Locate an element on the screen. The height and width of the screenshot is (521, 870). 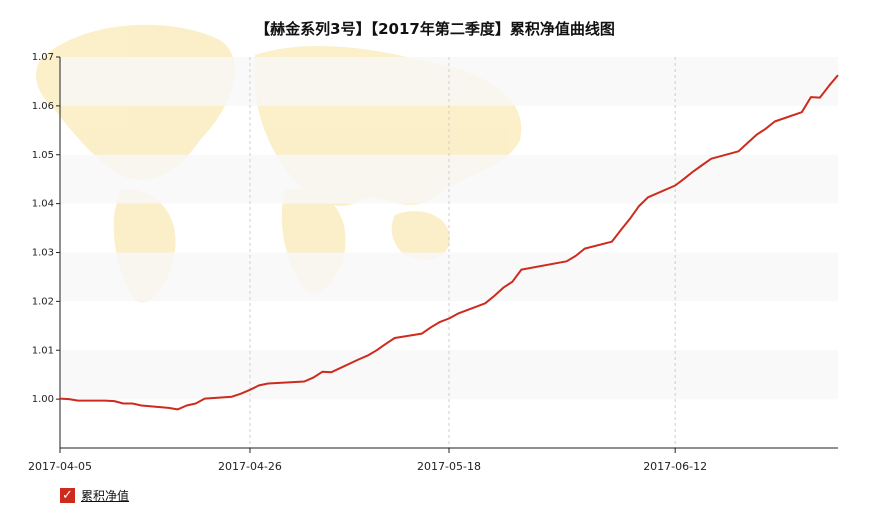
map-continent is located at coordinates (420, 235).